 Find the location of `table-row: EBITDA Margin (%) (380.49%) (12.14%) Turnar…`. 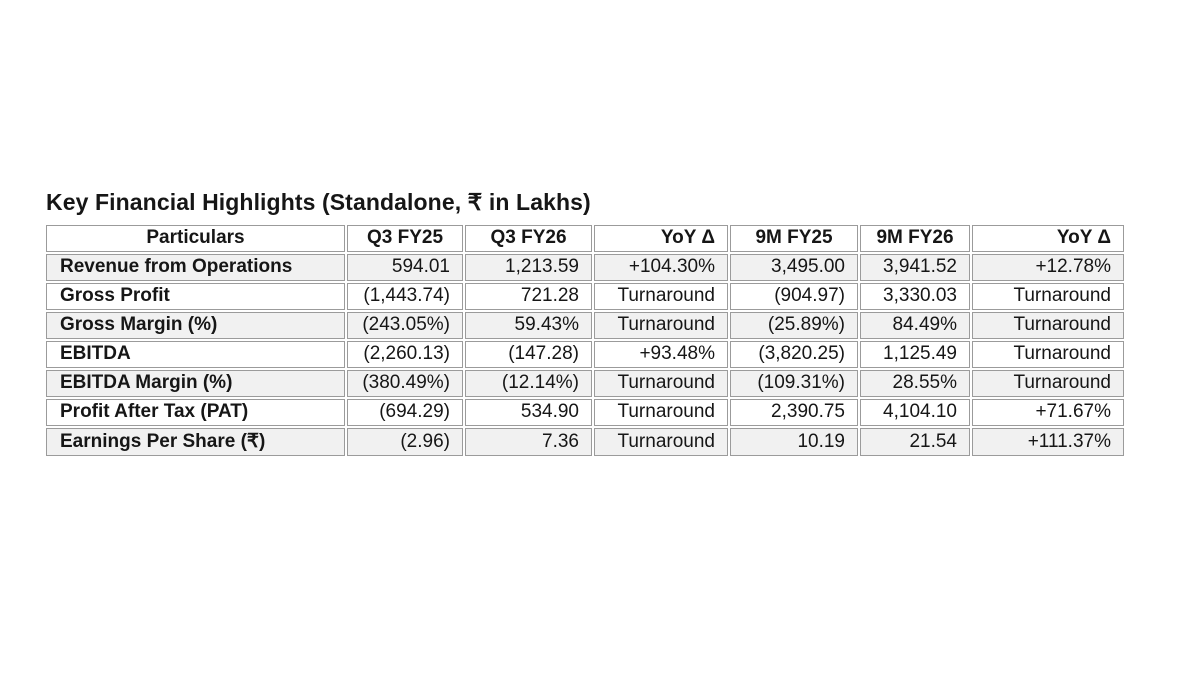

table-row: EBITDA Margin (%) (380.49%) (12.14%) Turnar… is located at coordinates (585, 383).